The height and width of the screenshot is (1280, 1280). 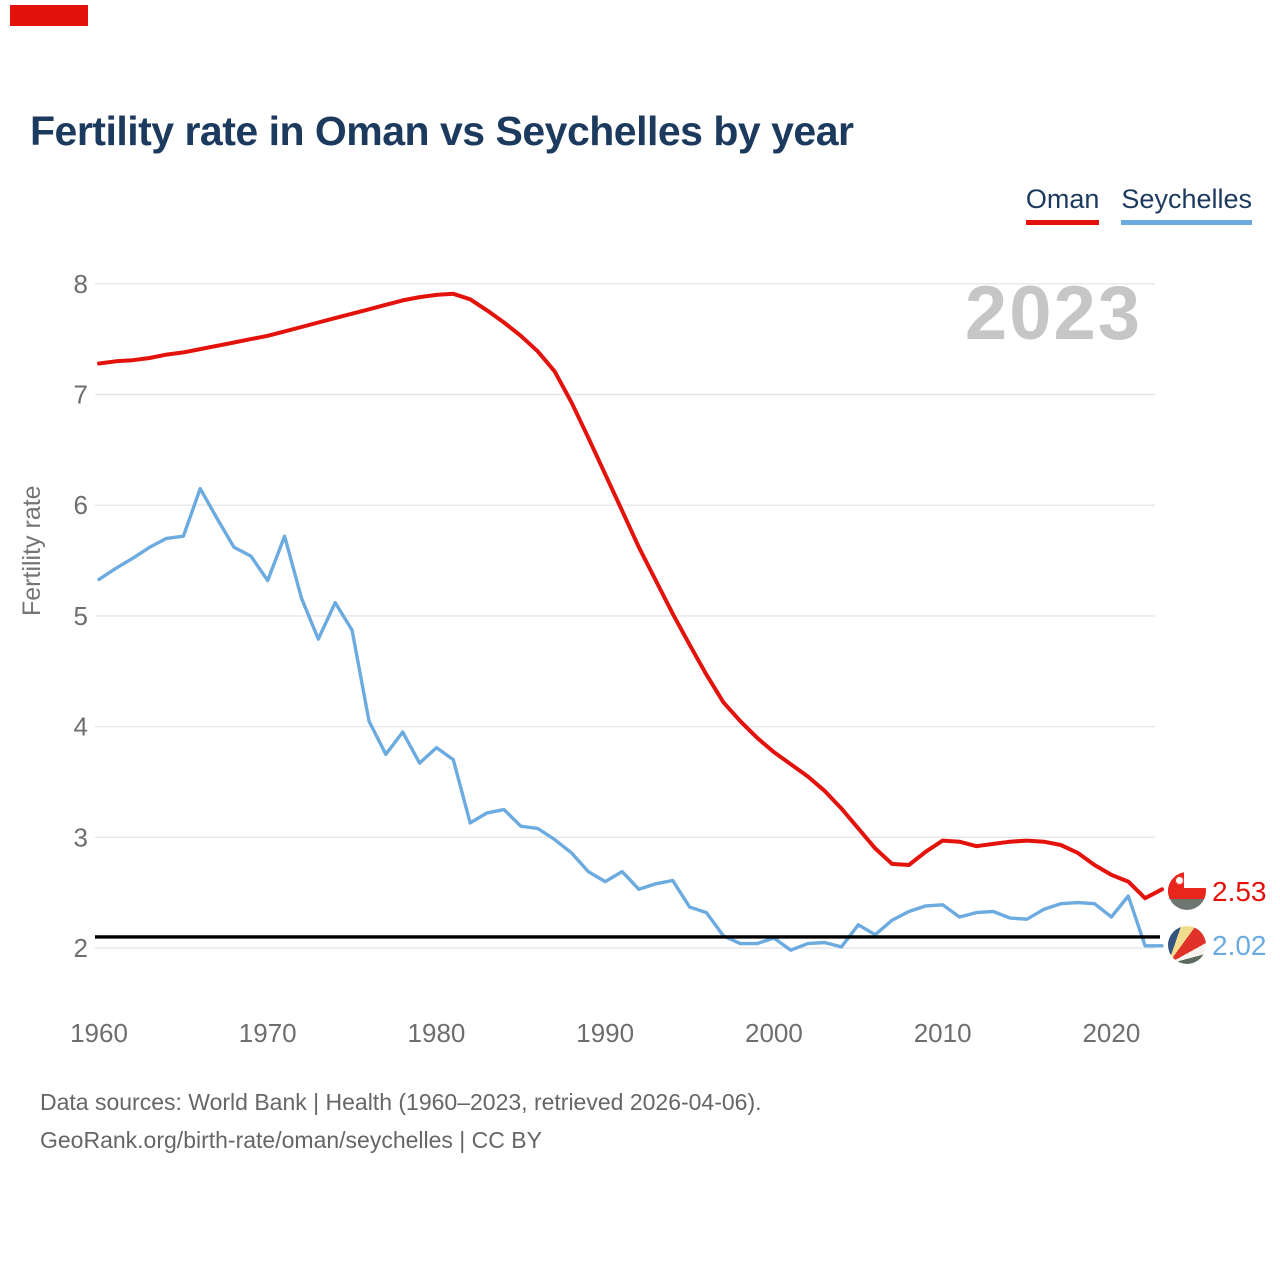 I want to click on y-tick-5: 5, so click(x=81, y=616).